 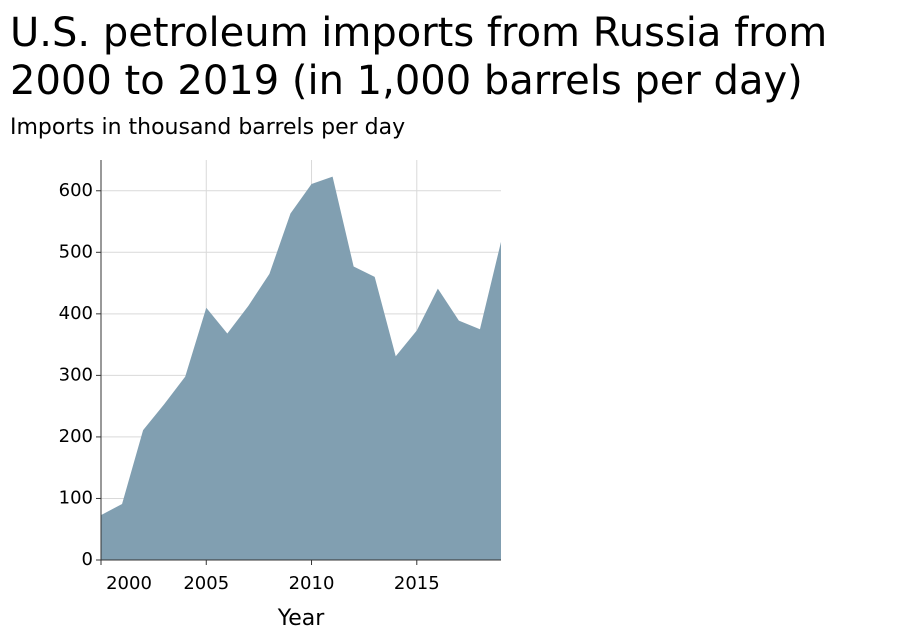 I want to click on y-tick-label: 600, so click(x=76, y=190).